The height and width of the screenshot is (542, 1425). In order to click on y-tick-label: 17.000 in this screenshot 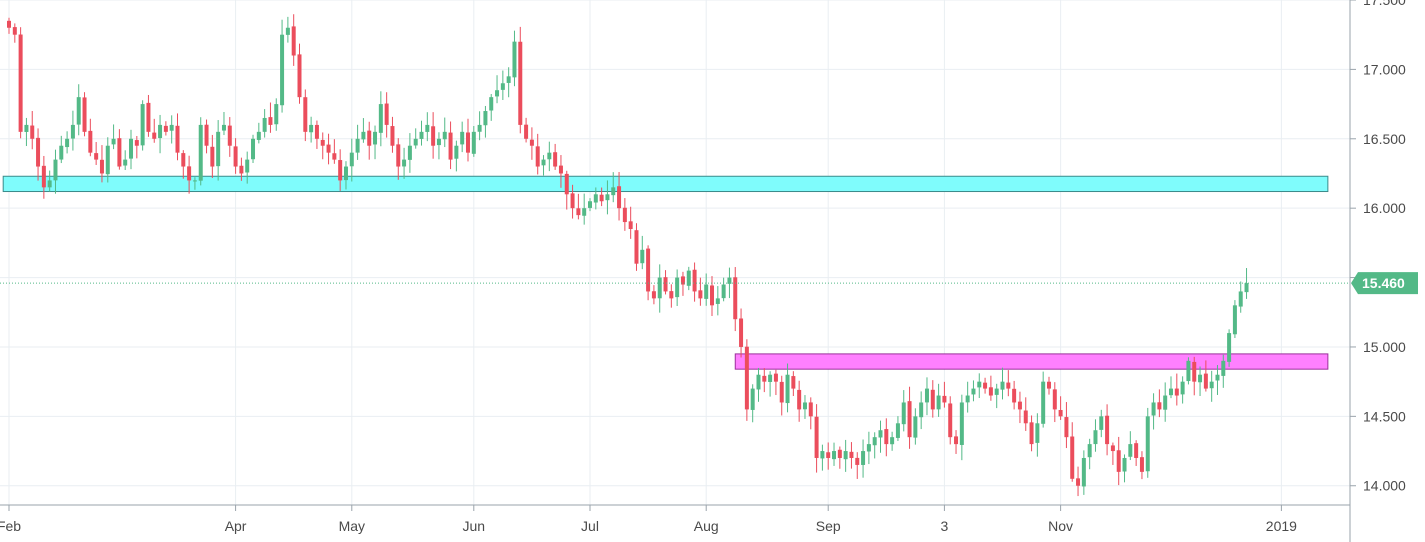, I will do `click(1384, 69)`.